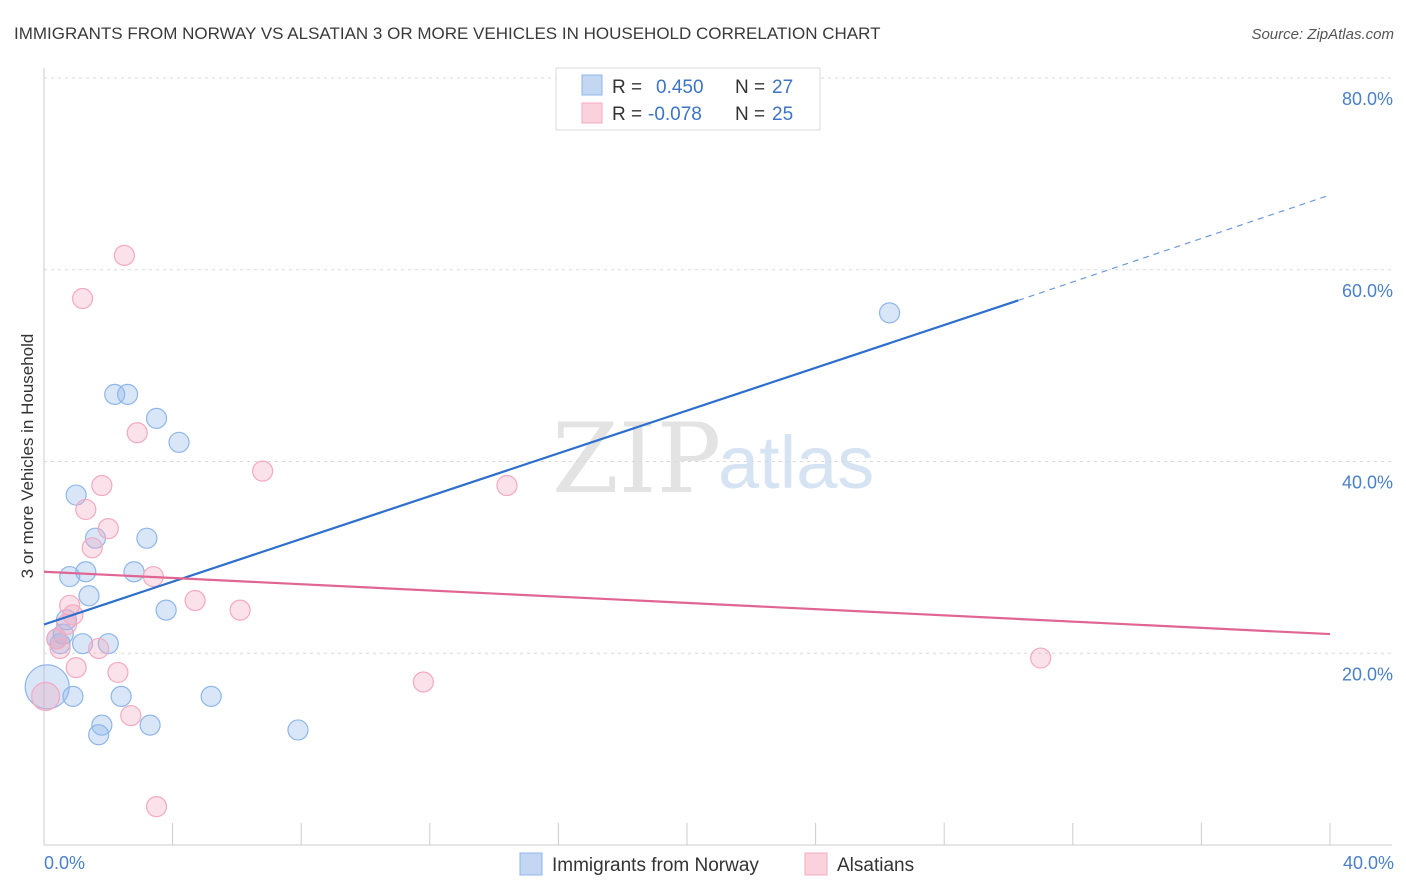 Image resolution: width=1406 pixels, height=892 pixels. What do you see at coordinates (688, 99) in the screenshot?
I see `correlation-legend: R = 0.450 N = 27 R = -0.078 N = 25` at bounding box center [688, 99].